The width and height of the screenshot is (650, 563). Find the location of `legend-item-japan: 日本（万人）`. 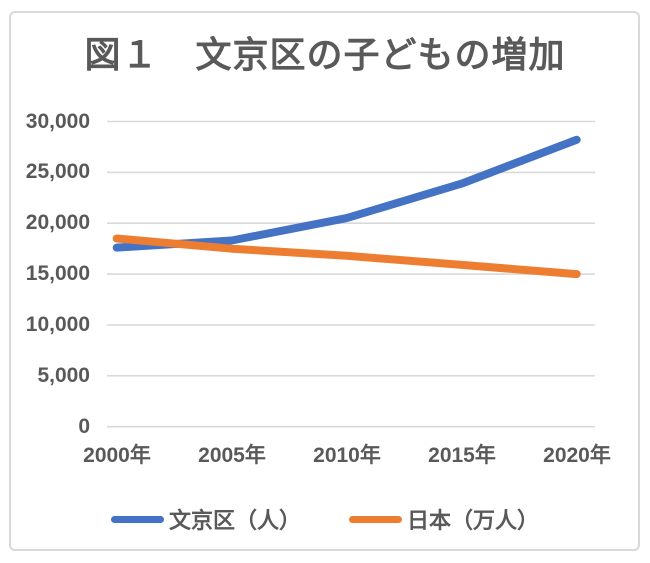

legend-item-japan: 日本（万人） is located at coordinates (444, 519).